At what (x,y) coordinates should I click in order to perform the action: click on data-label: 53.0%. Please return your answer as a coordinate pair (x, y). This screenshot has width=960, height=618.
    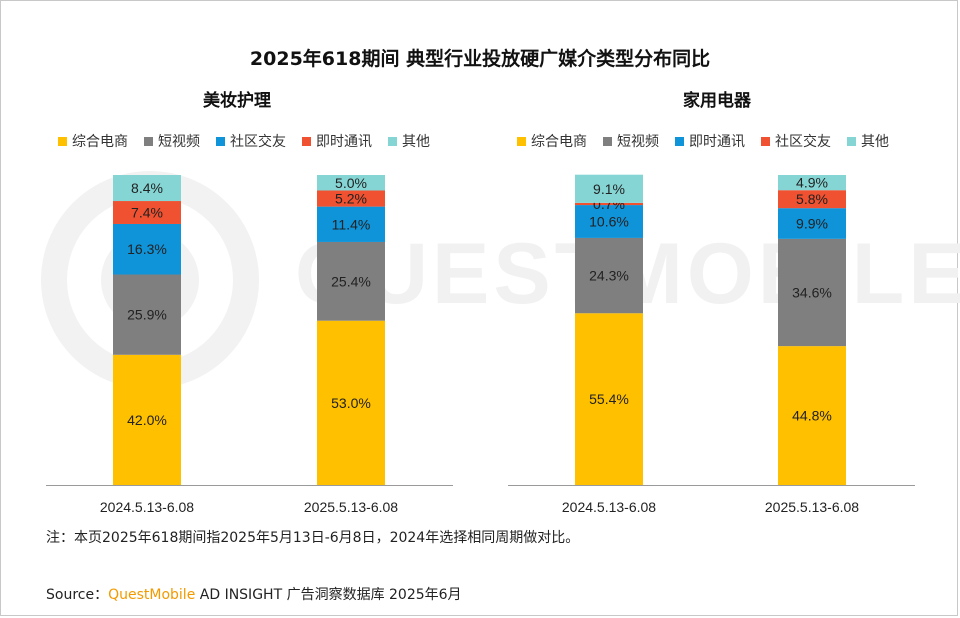
    Looking at the image, I should click on (351, 403).